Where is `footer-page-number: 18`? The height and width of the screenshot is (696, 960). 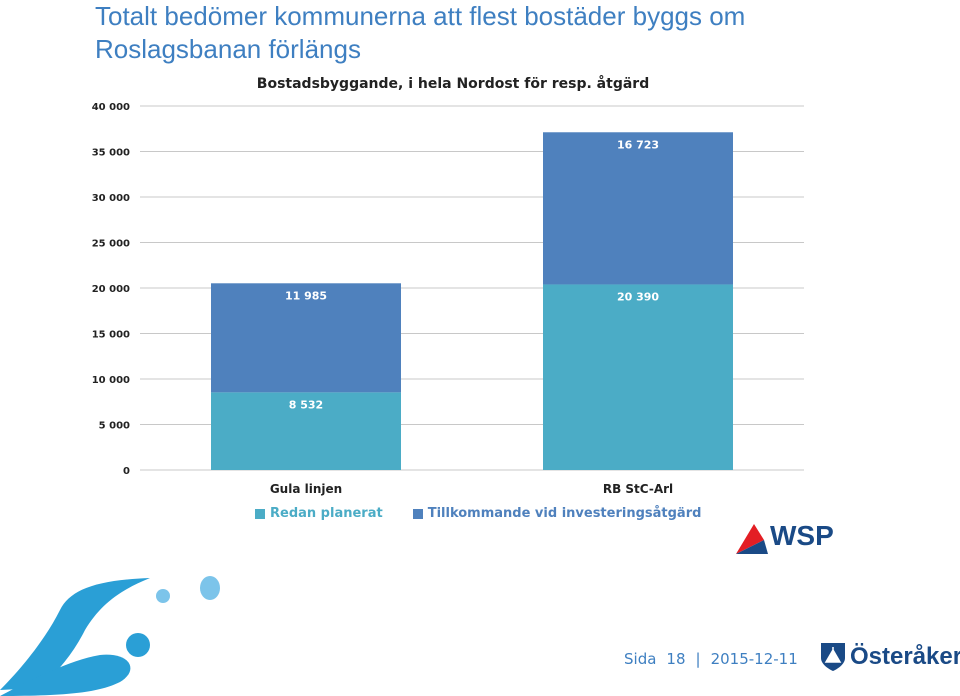
footer-page-number: 18 is located at coordinates (676, 659).